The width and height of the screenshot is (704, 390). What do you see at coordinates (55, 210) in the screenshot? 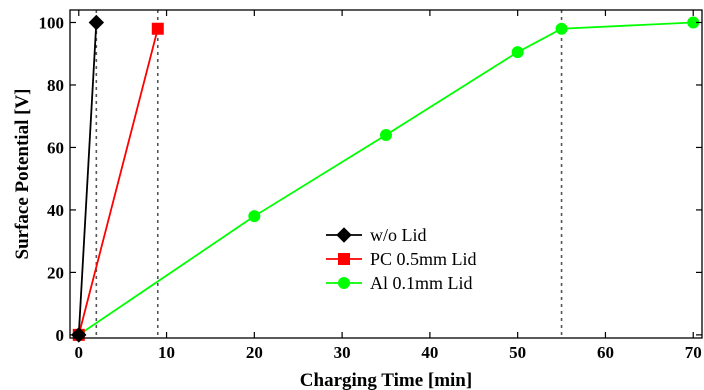
I see `y-tick-label: 40` at bounding box center [55, 210].